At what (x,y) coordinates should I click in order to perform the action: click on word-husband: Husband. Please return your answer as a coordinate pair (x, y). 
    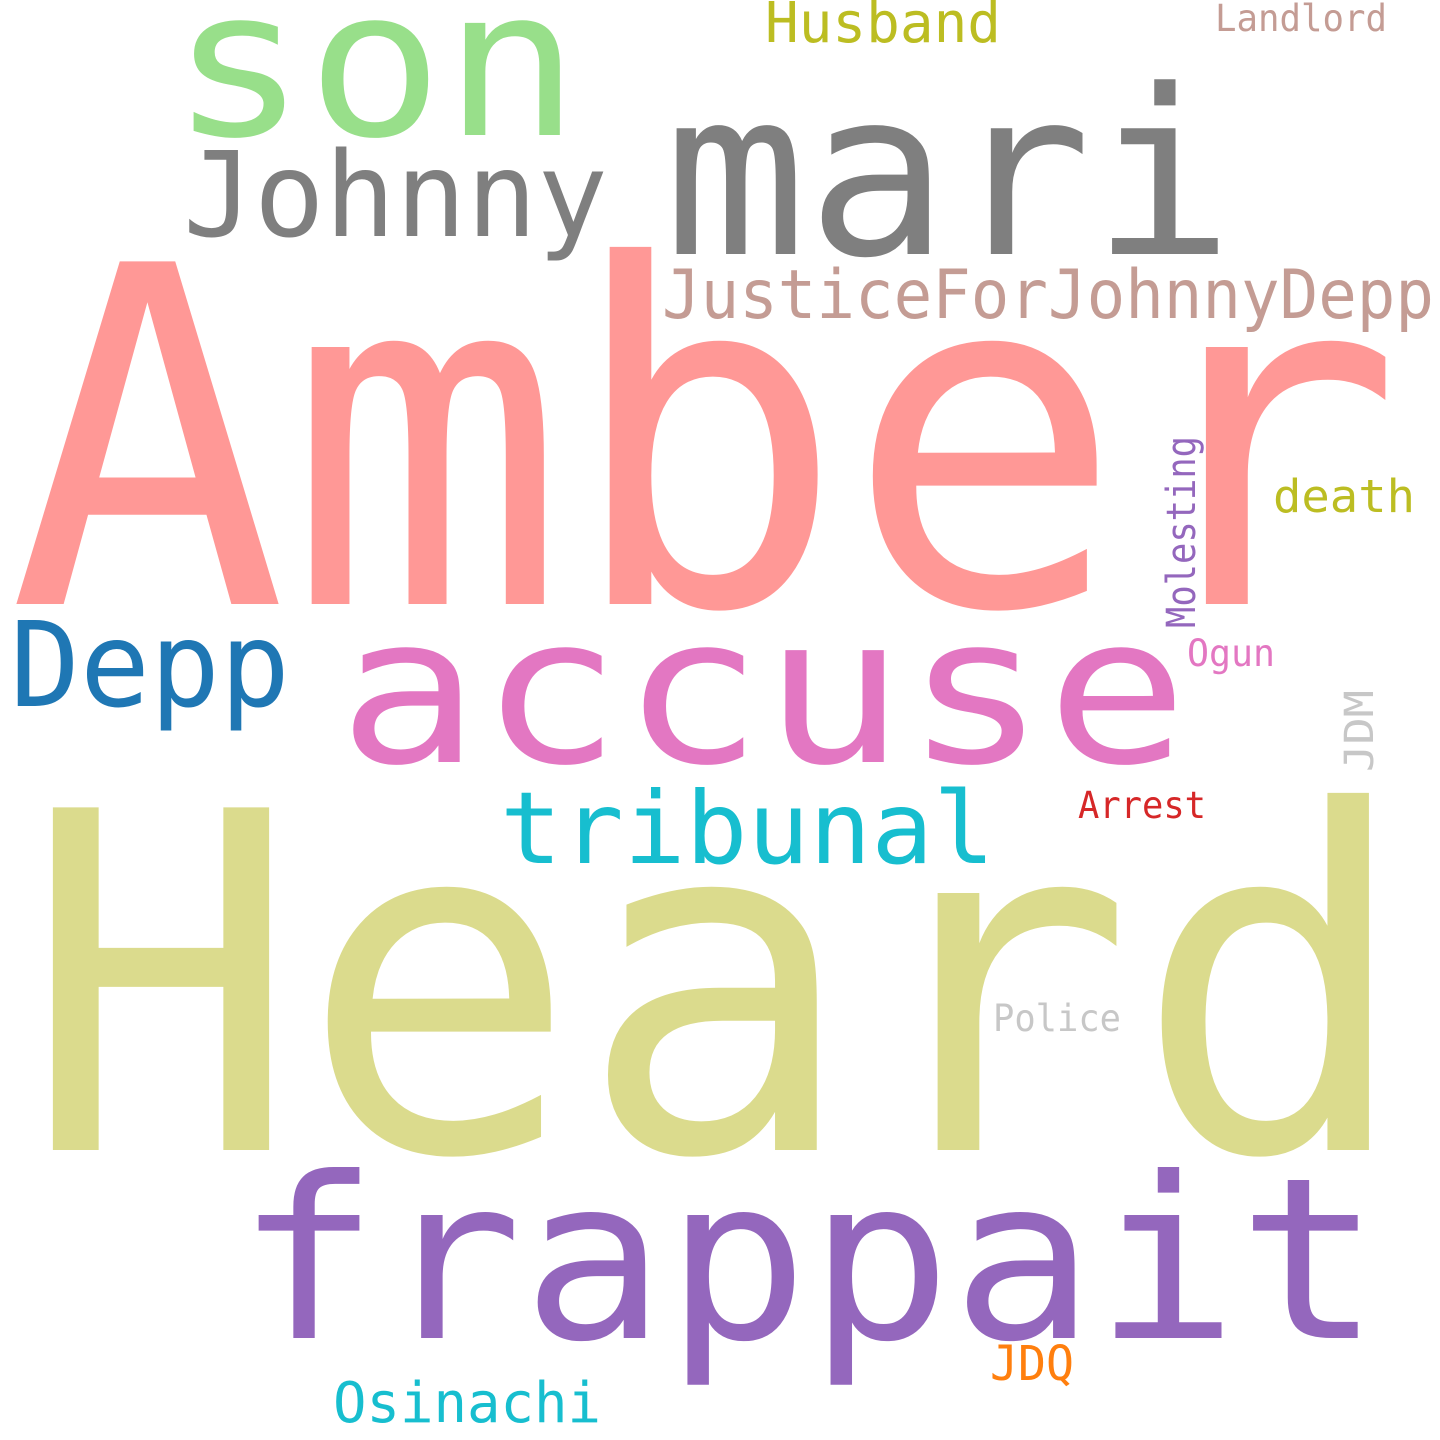
    Looking at the image, I should click on (883, 28).